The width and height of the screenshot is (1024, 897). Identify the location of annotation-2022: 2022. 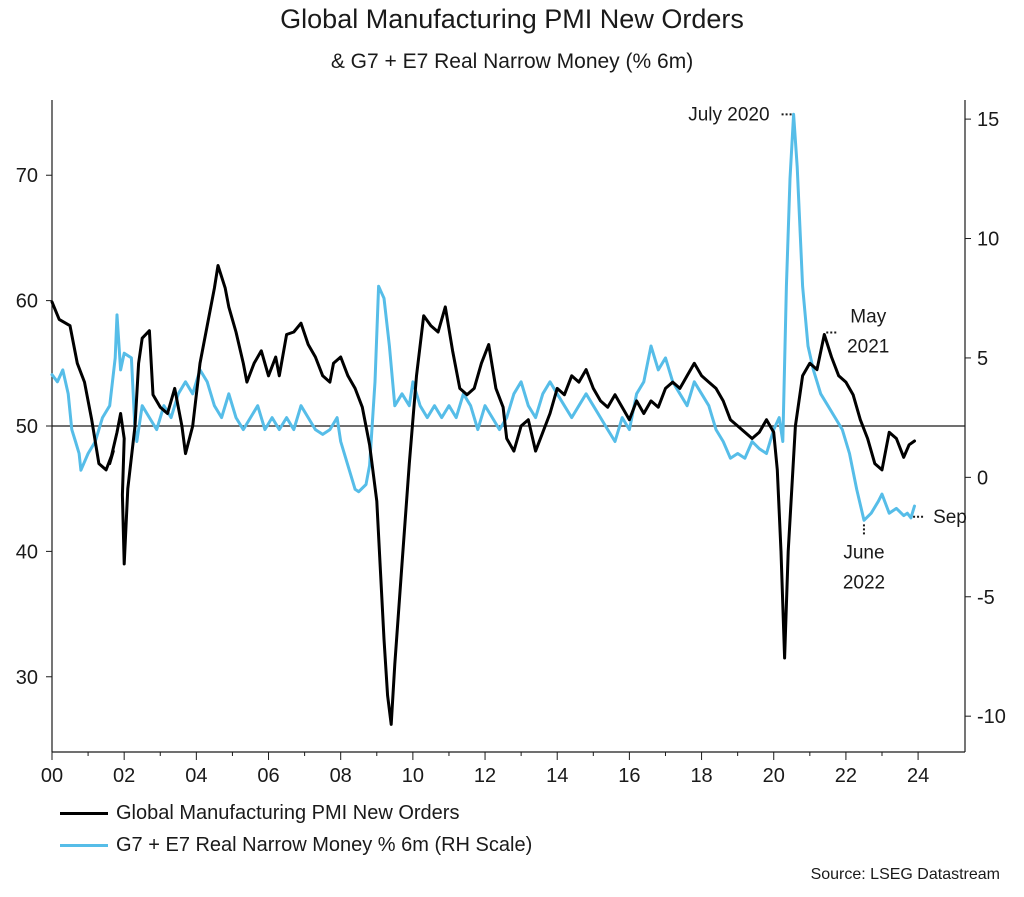
(864, 582).